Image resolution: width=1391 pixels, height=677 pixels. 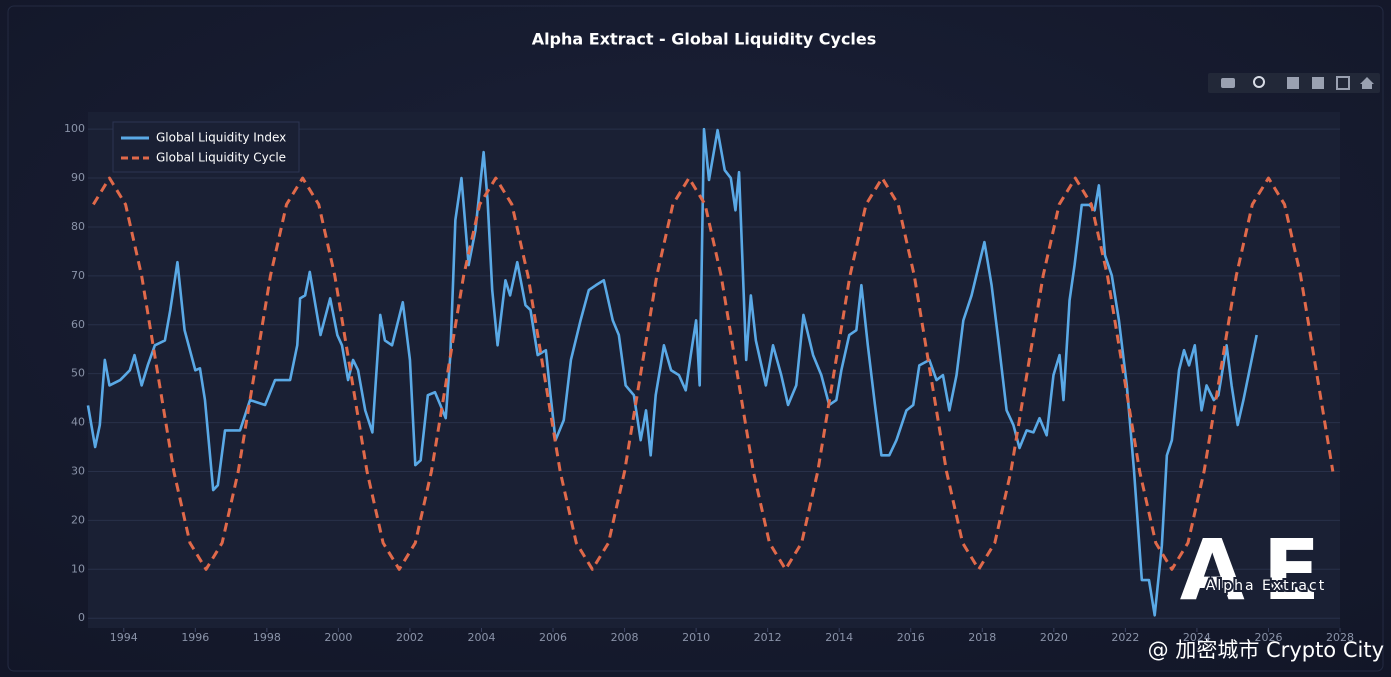 What do you see at coordinates (911, 637) in the screenshot?
I see `x-tick-label: 2016` at bounding box center [911, 637].